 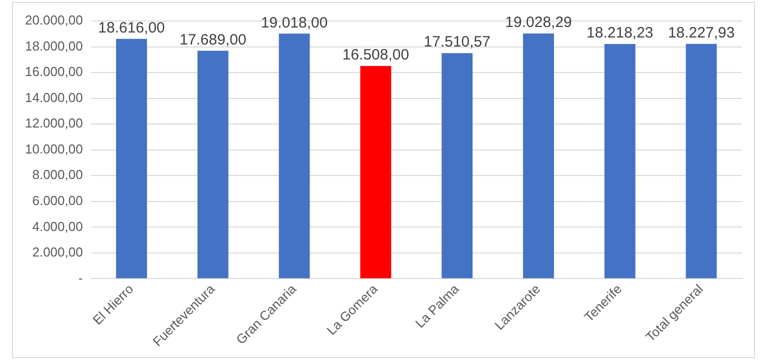 I want to click on data-label: 18.616,00, so click(x=131, y=27).